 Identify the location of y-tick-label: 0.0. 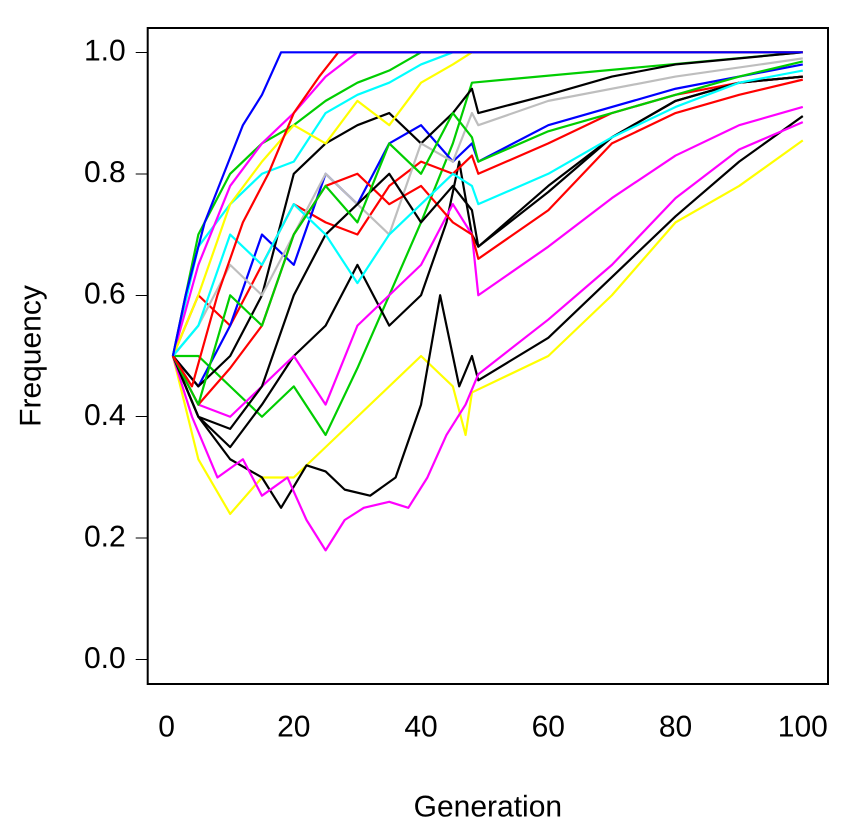
(105, 658).